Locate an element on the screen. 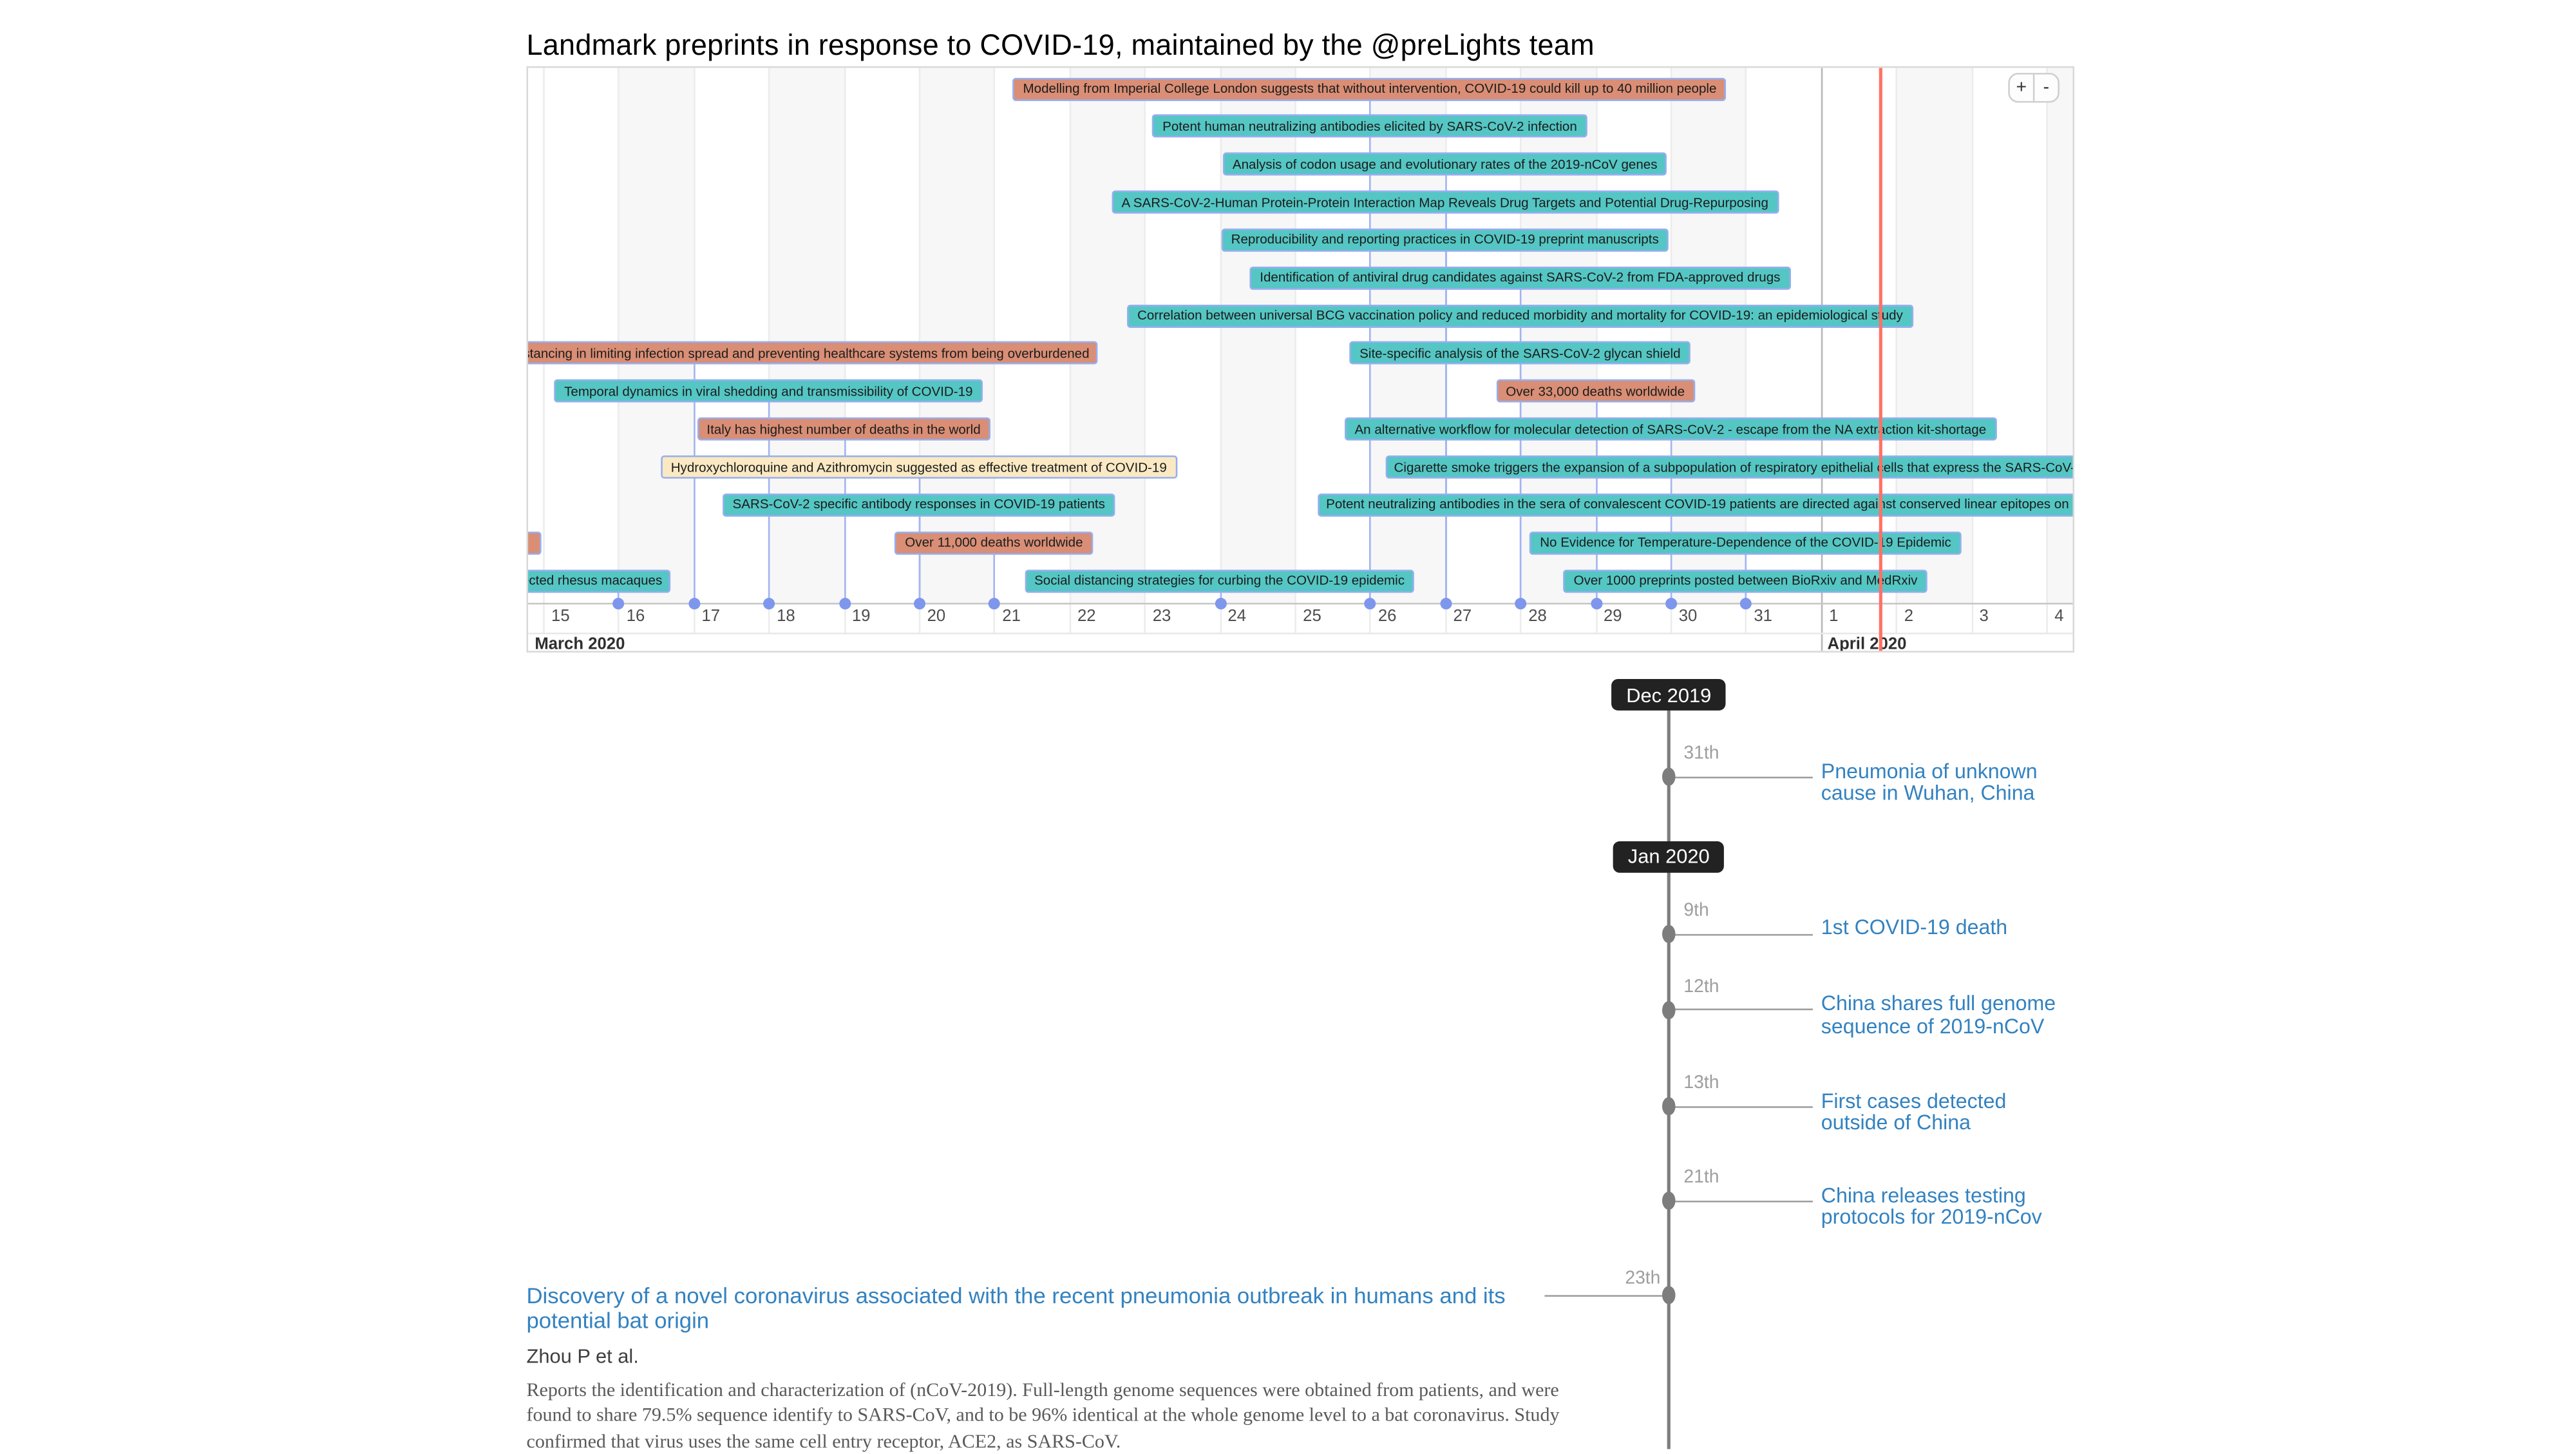 This screenshot has height=1454, width=2576. axis-day-label: 3 is located at coordinates (1984, 616).